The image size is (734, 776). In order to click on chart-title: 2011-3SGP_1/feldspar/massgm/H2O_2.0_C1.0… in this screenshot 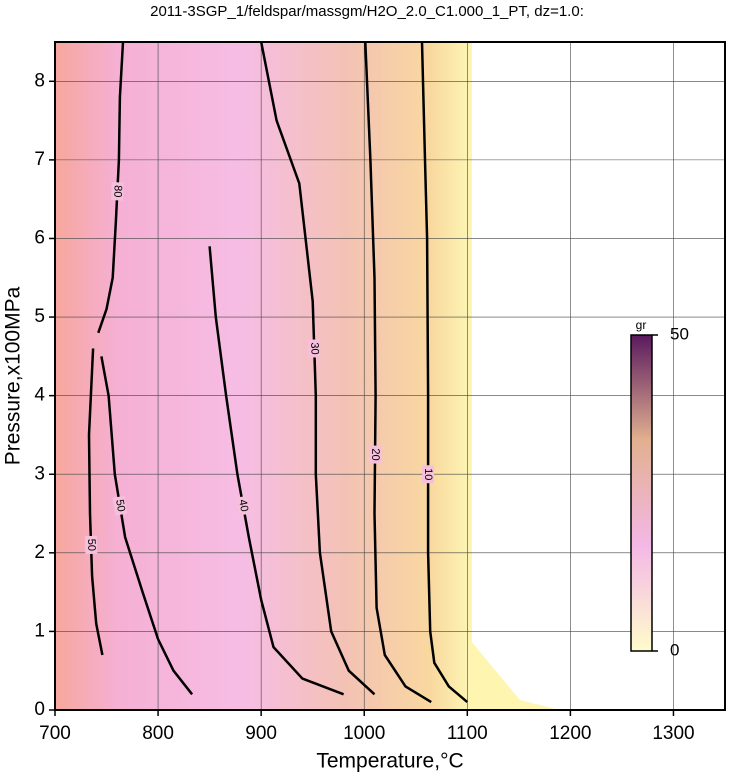, I will do `click(367, 11)`.